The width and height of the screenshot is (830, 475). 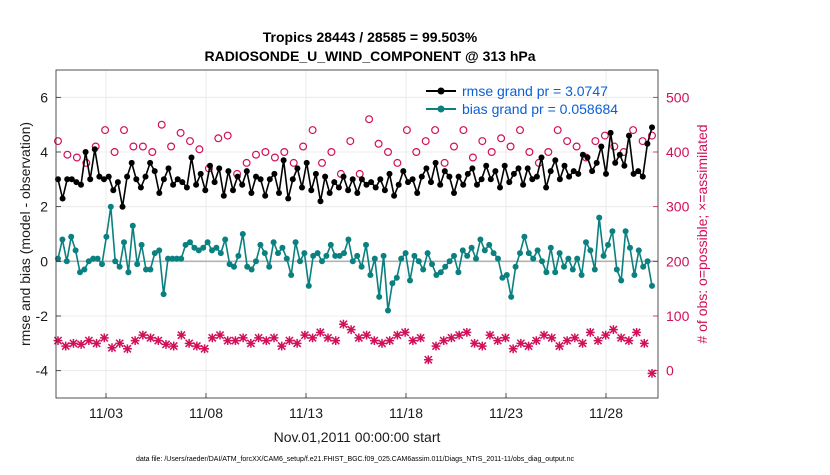 I want to click on chart-subtitle: RADIOSONDE_U_WIND_COMPONENT @ 313 hPa, so click(x=369, y=56).